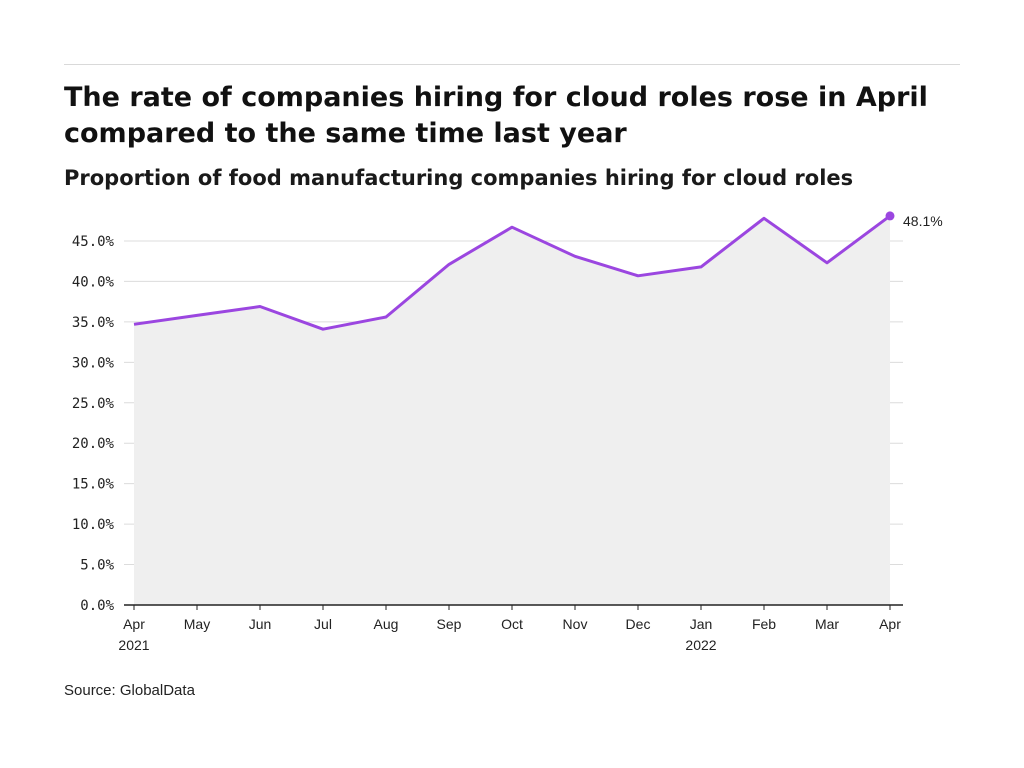 The height and width of the screenshot is (768, 1024). What do you see at coordinates (97, 566) in the screenshot?
I see `y-tick-label: 5.0%` at bounding box center [97, 566].